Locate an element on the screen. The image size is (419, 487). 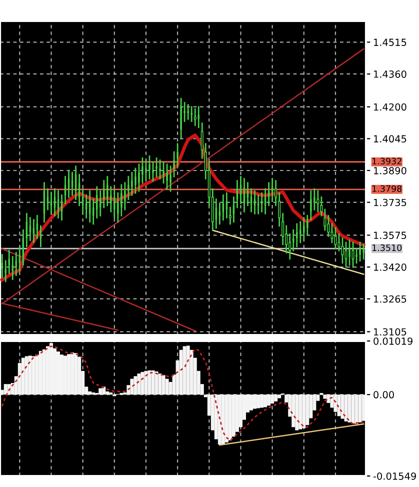
y-tick-label: 1.3735 is located at coordinates (390, 202).